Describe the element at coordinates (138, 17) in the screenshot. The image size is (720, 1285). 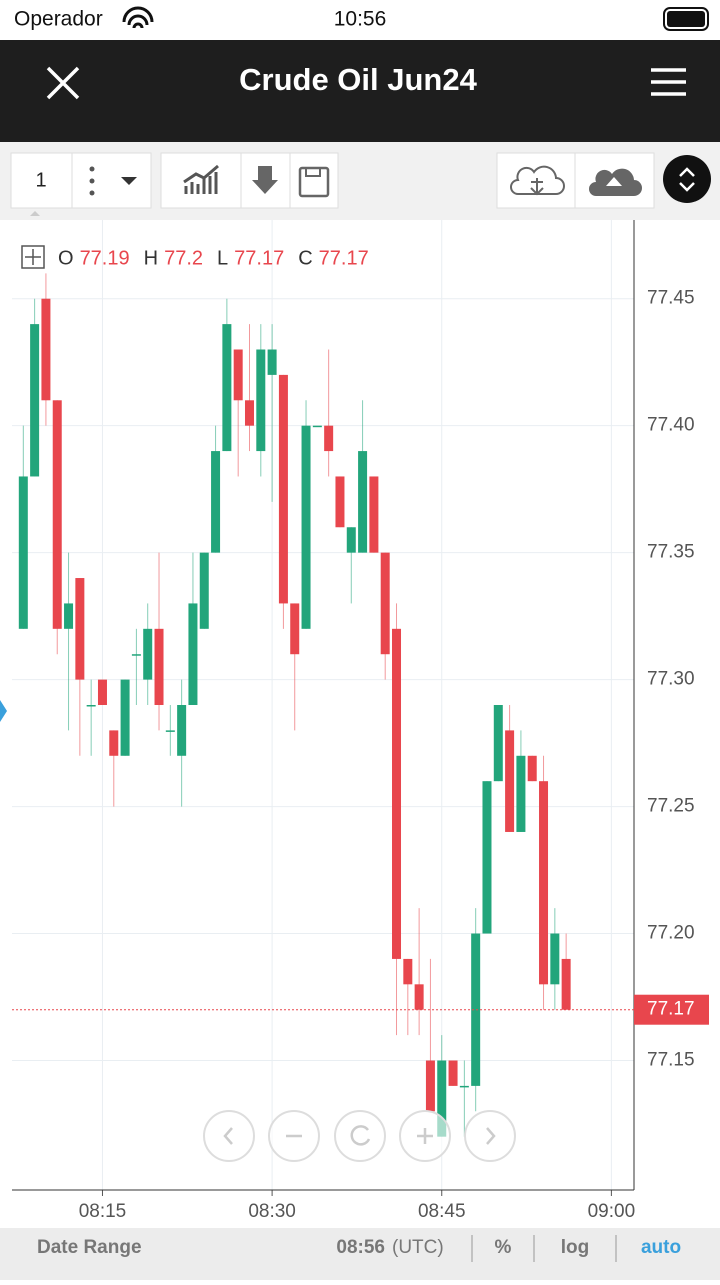
I see `wifi-icon` at that location.